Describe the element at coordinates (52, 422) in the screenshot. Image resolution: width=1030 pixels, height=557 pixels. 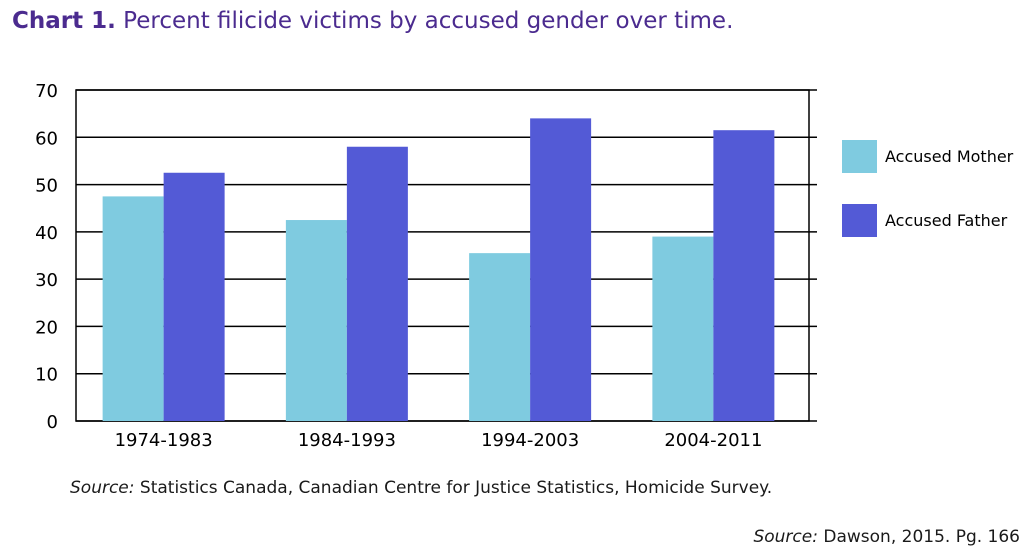
I see `y-tick-label: 0` at that location.